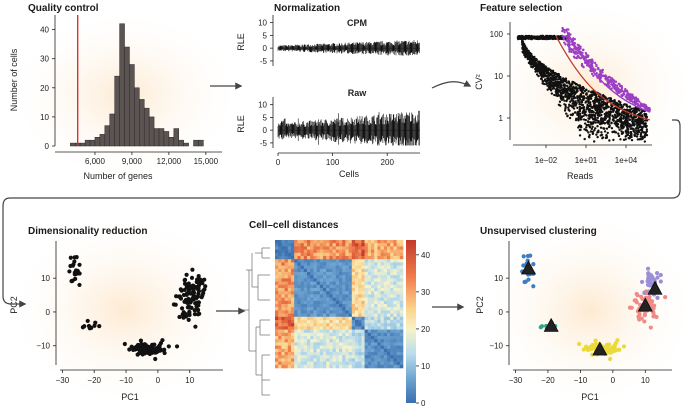 The image size is (685, 407). Describe the element at coordinates (241, 124) in the screenshot. I see `raw-y-label: RLE` at that location.